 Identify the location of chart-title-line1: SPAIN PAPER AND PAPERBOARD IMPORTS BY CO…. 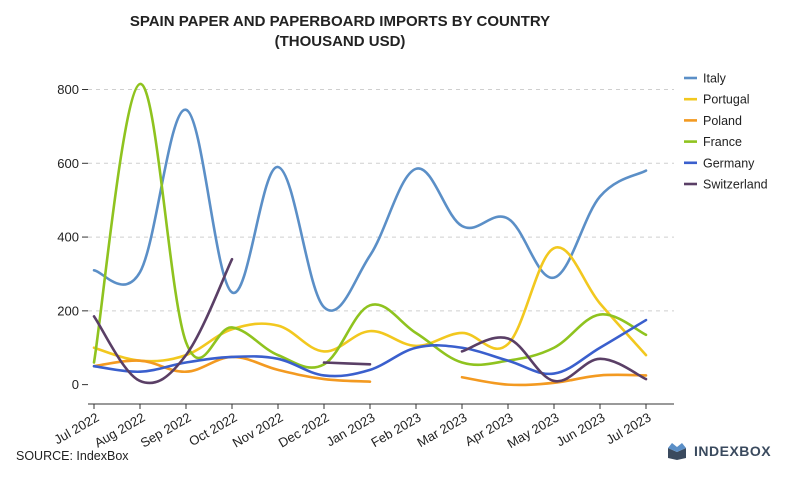
(340, 21).